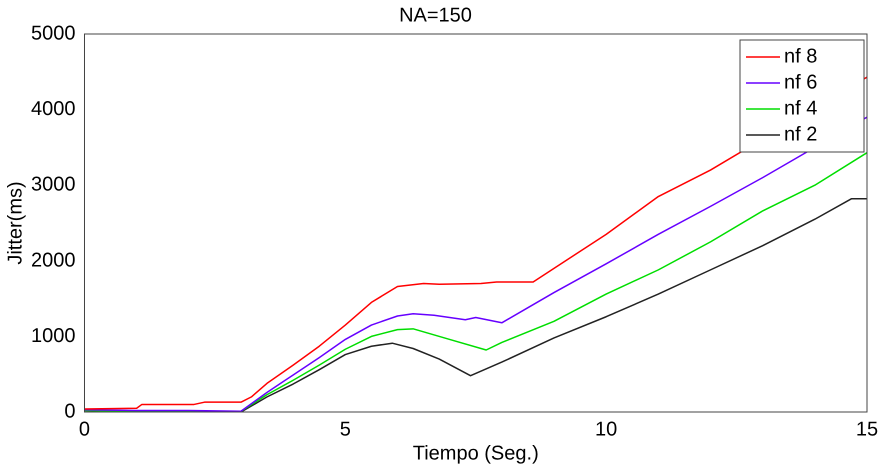  What do you see at coordinates (801, 135) in the screenshot?
I see `legend-label: nf 2` at bounding box center [801, 135].